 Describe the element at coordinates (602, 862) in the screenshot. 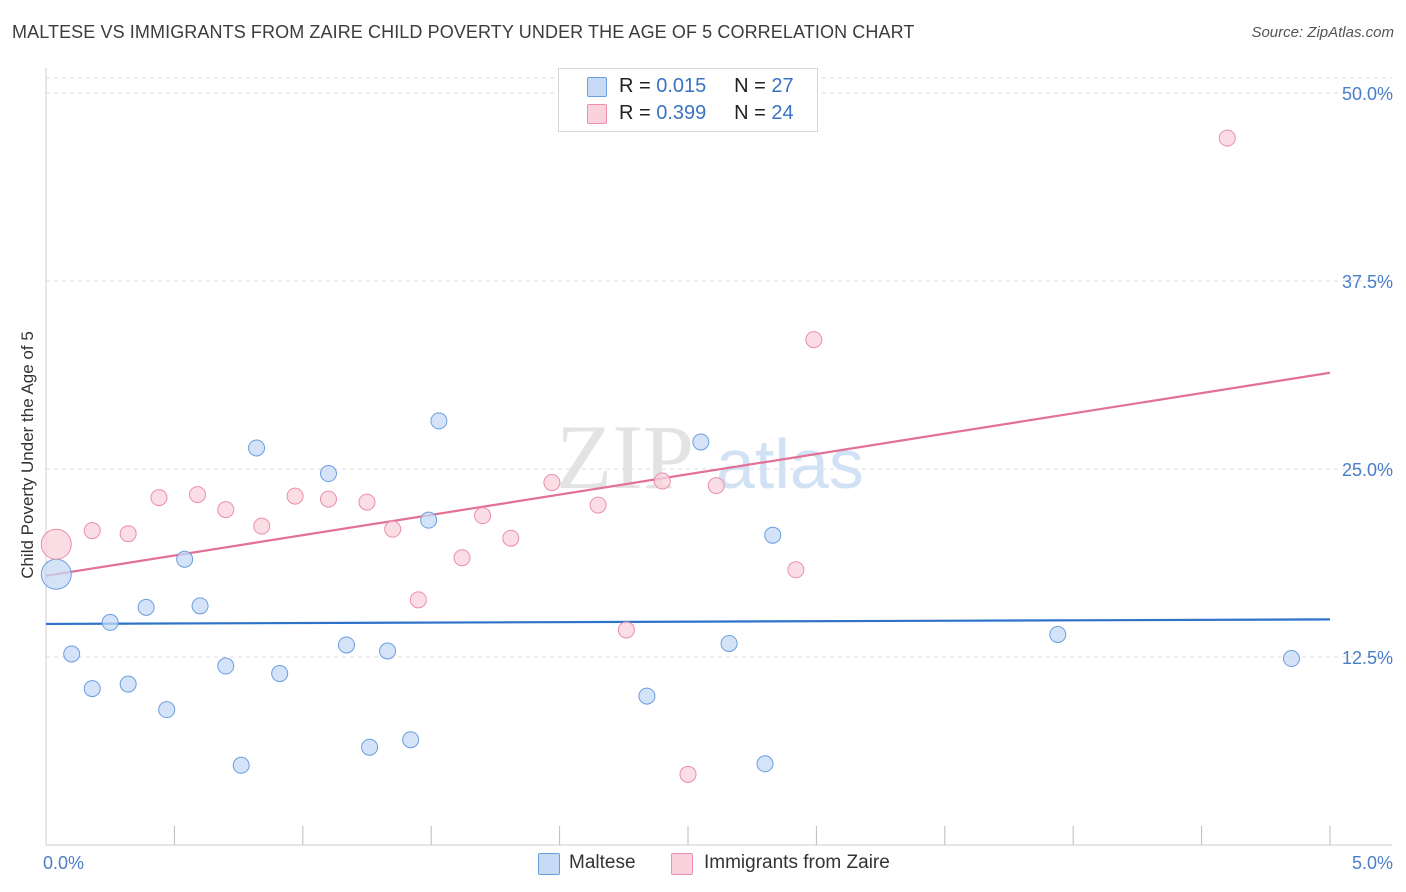

I see `bottom-legend-label-maltese: Maltese` at that location.